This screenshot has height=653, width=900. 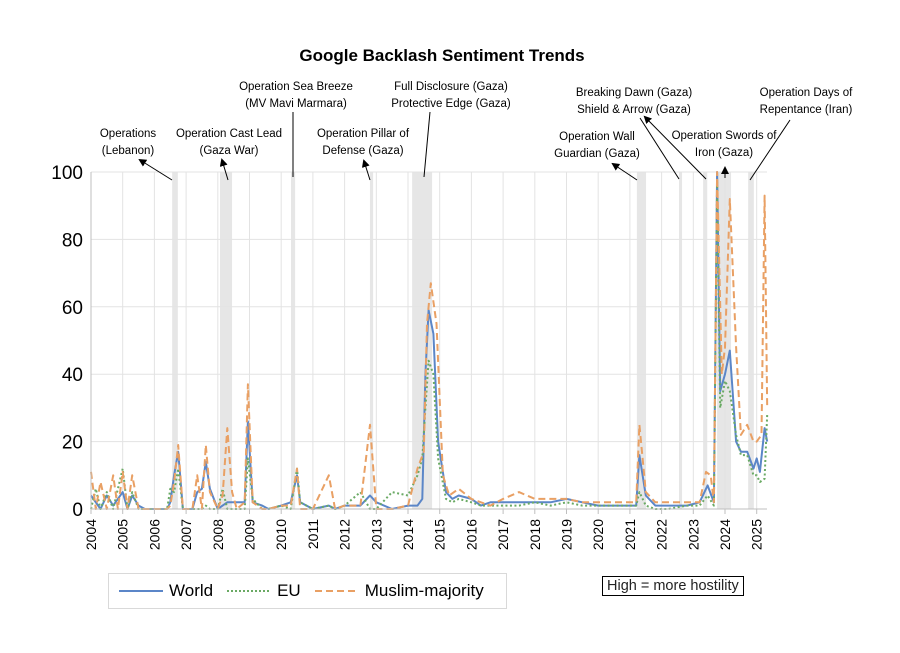 I want to click on x-tick-label: 2010, so click(x=281, y=534).